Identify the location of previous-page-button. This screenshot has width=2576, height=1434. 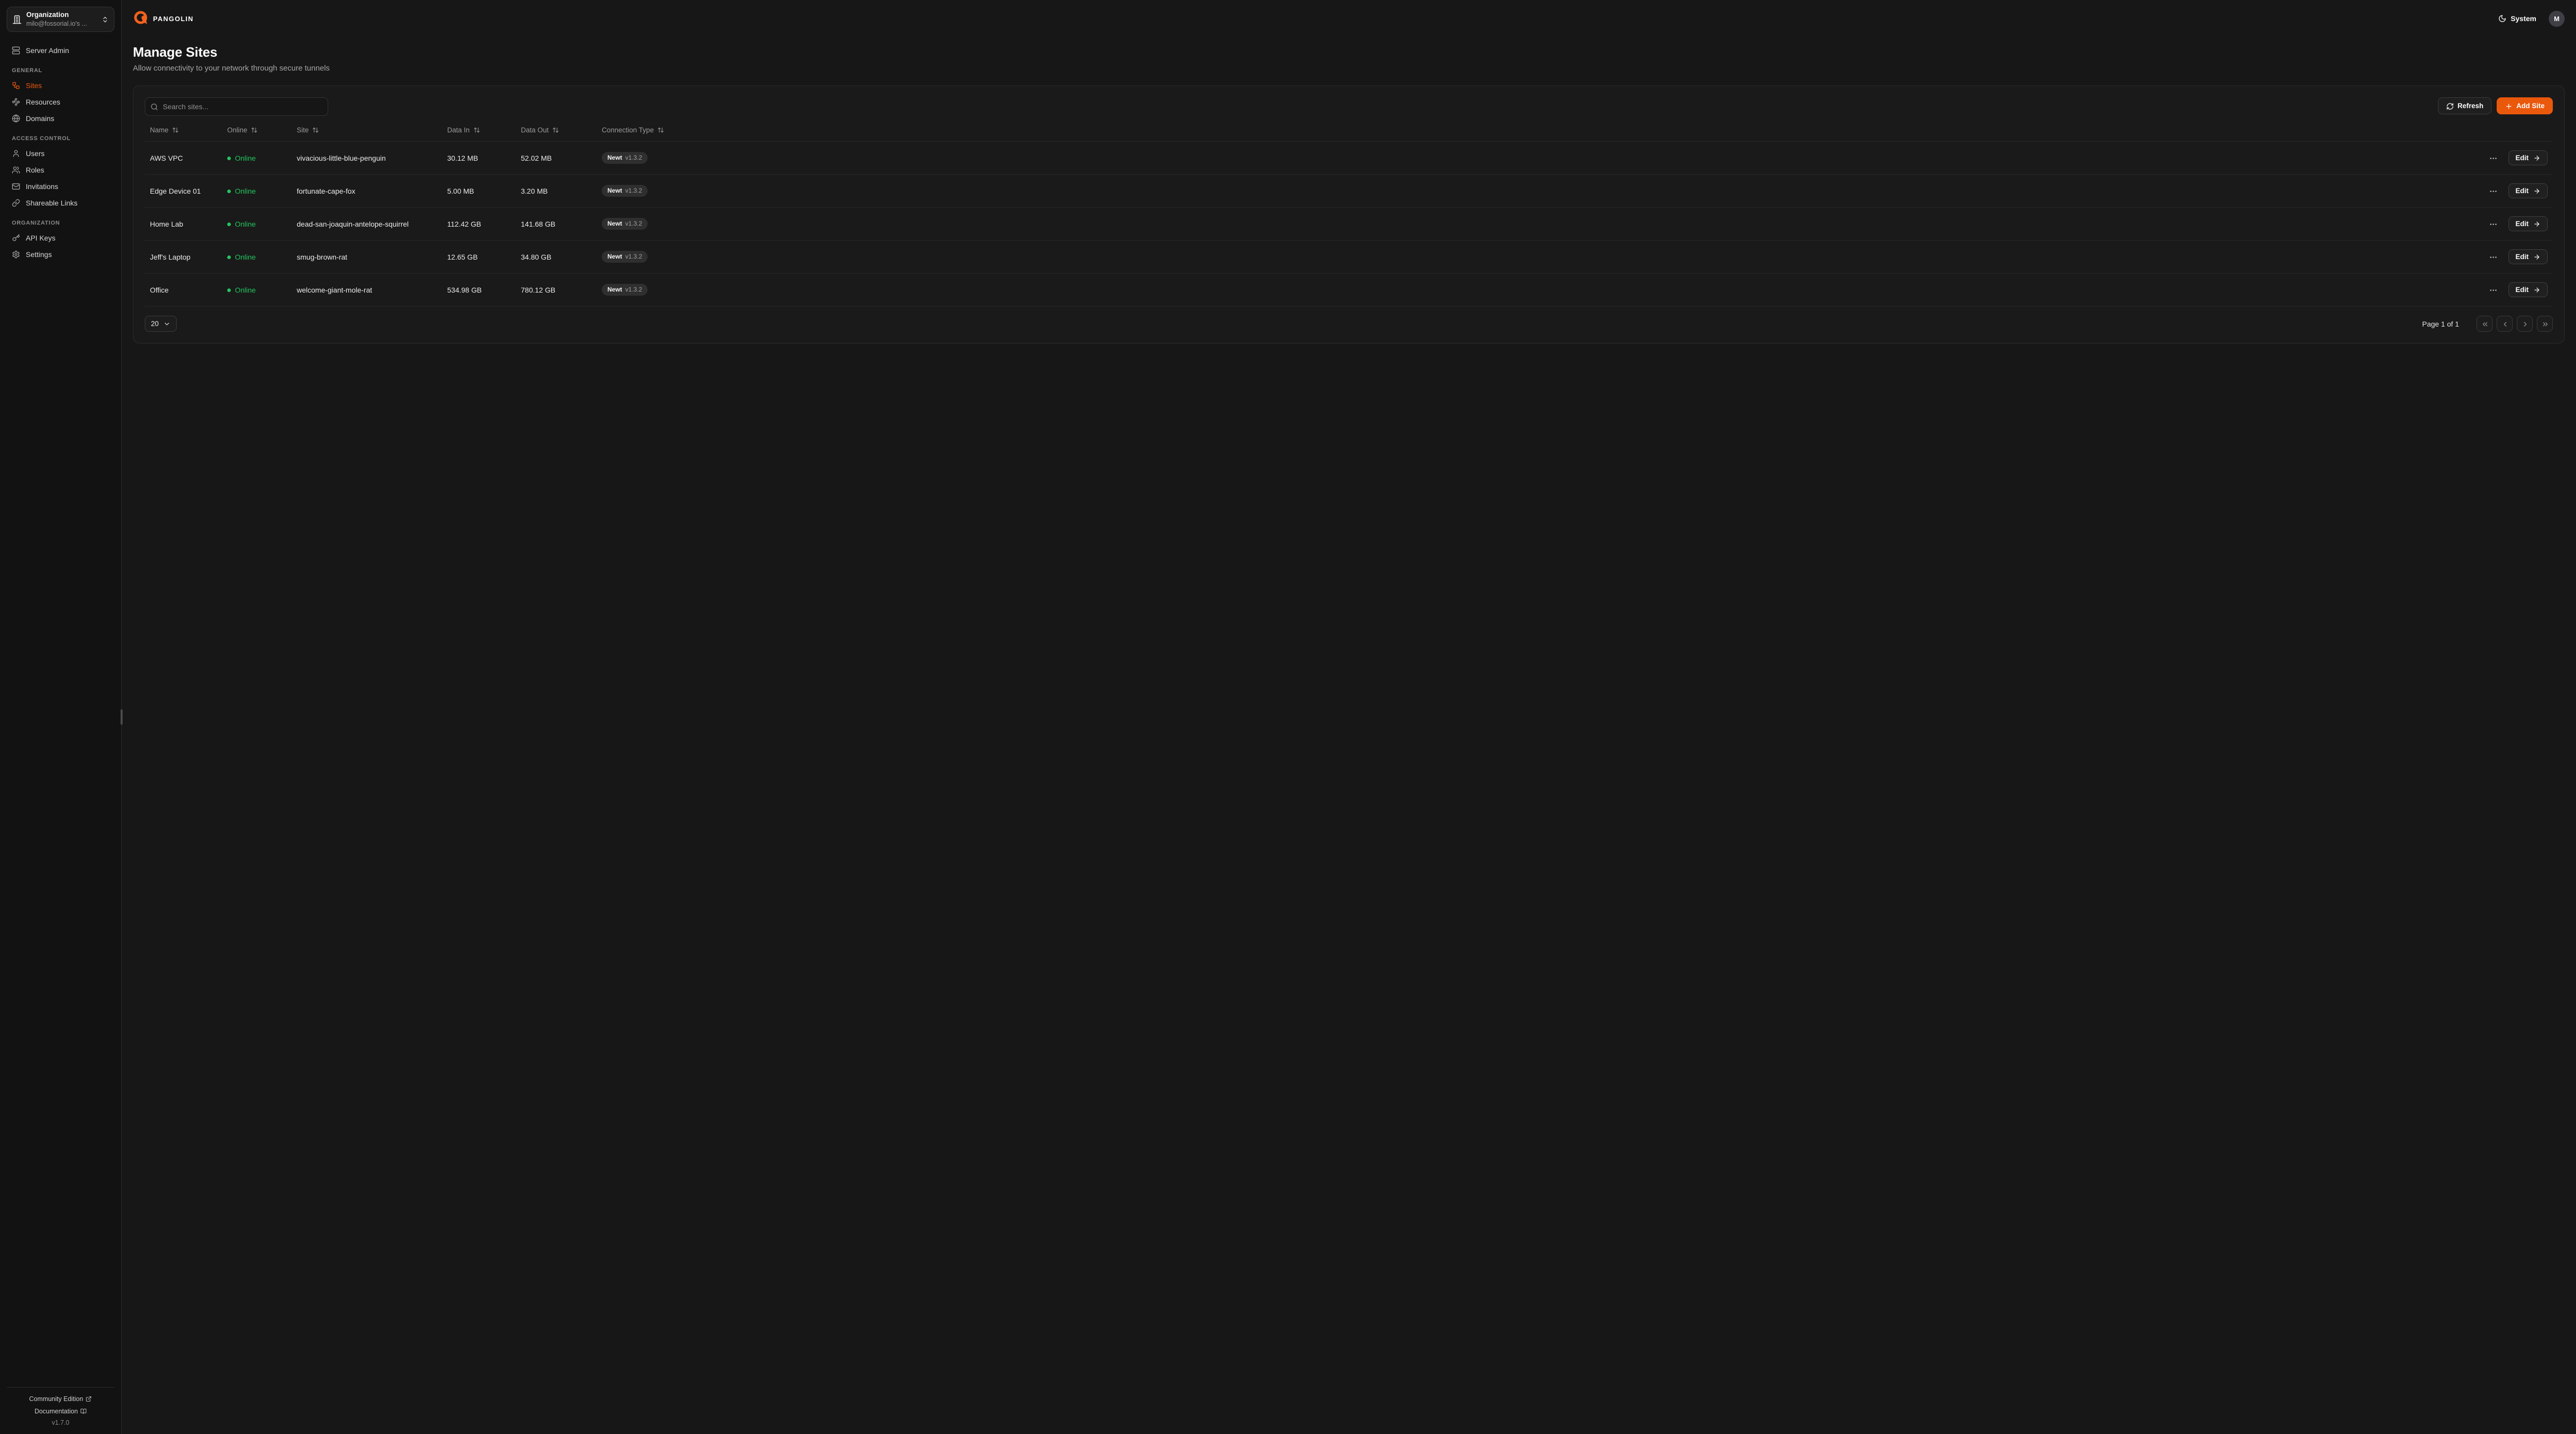
(2505, 324).